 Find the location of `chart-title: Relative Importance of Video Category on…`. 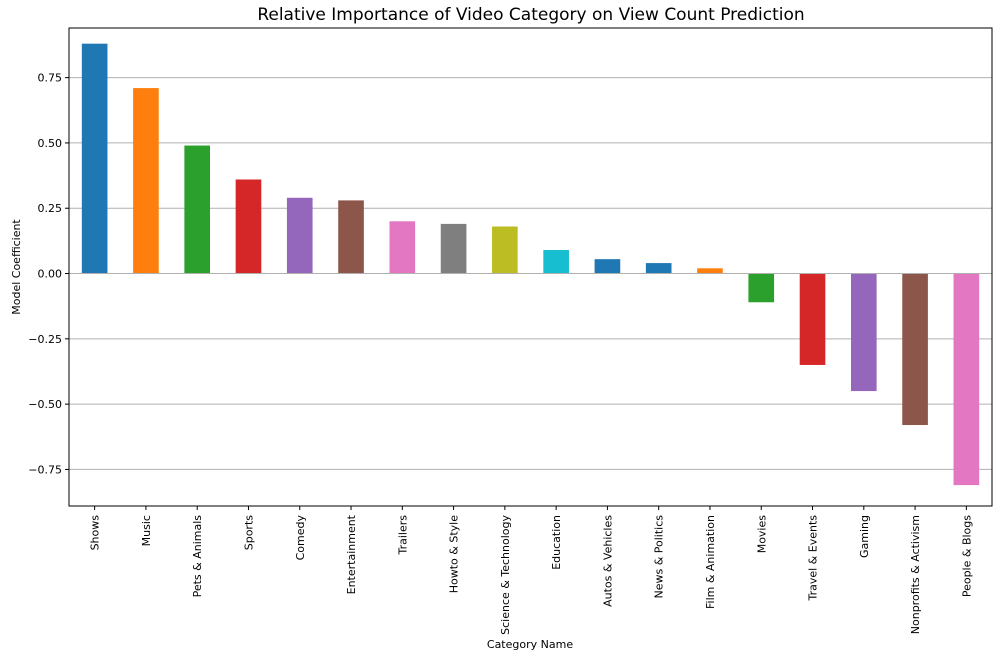

chart-title: Relative Importance of Video Category on… is located at coordinates (530, 15).